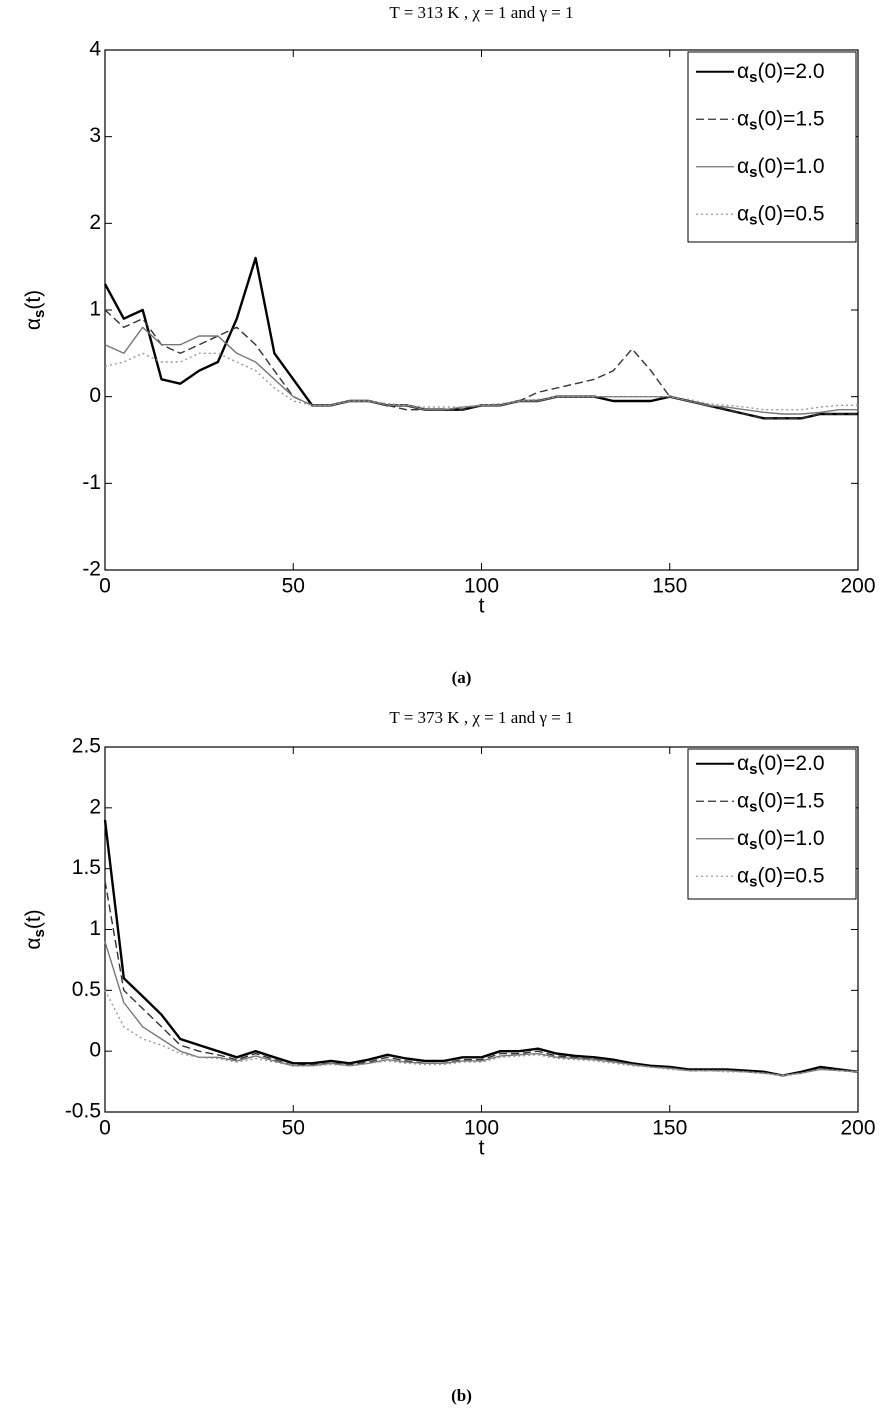  I want to click on y-tick-label: 3, so click(95, 135).